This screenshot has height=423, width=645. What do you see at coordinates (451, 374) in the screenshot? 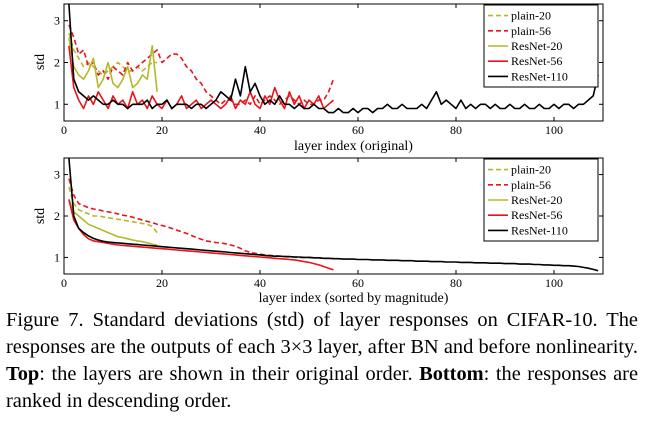
I see `caption-bottom-label: Bottom` at bounding box center [451, 374].